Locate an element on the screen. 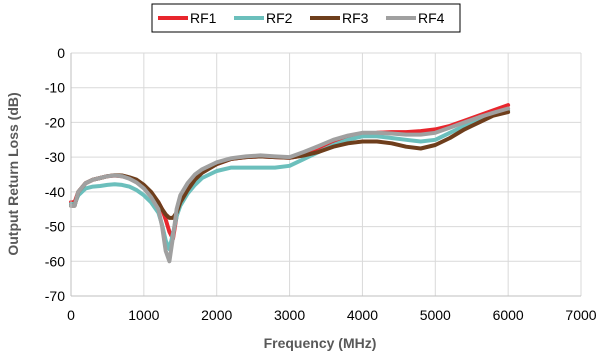 The image size is (611, 358). y-tick-label: -30 is located at coordinates (55, 157).